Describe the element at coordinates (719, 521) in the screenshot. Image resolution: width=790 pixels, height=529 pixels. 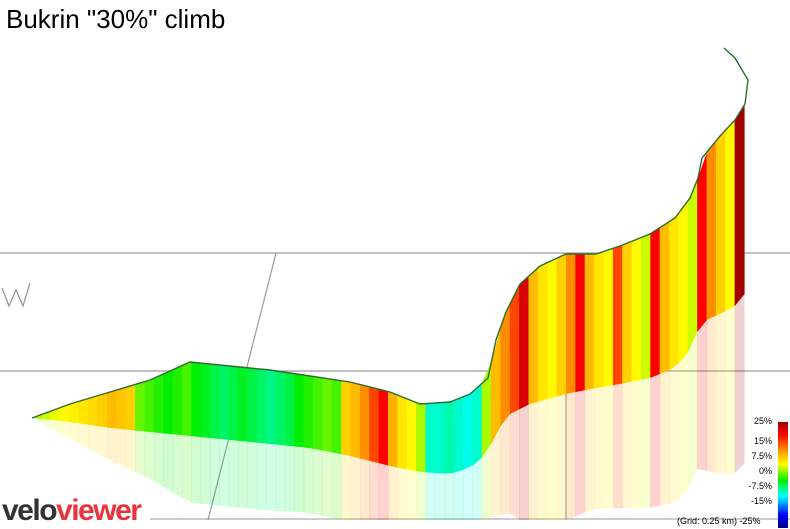
I see `grid-scale-note: (Grid: 0.25 km) -25%` at that location.